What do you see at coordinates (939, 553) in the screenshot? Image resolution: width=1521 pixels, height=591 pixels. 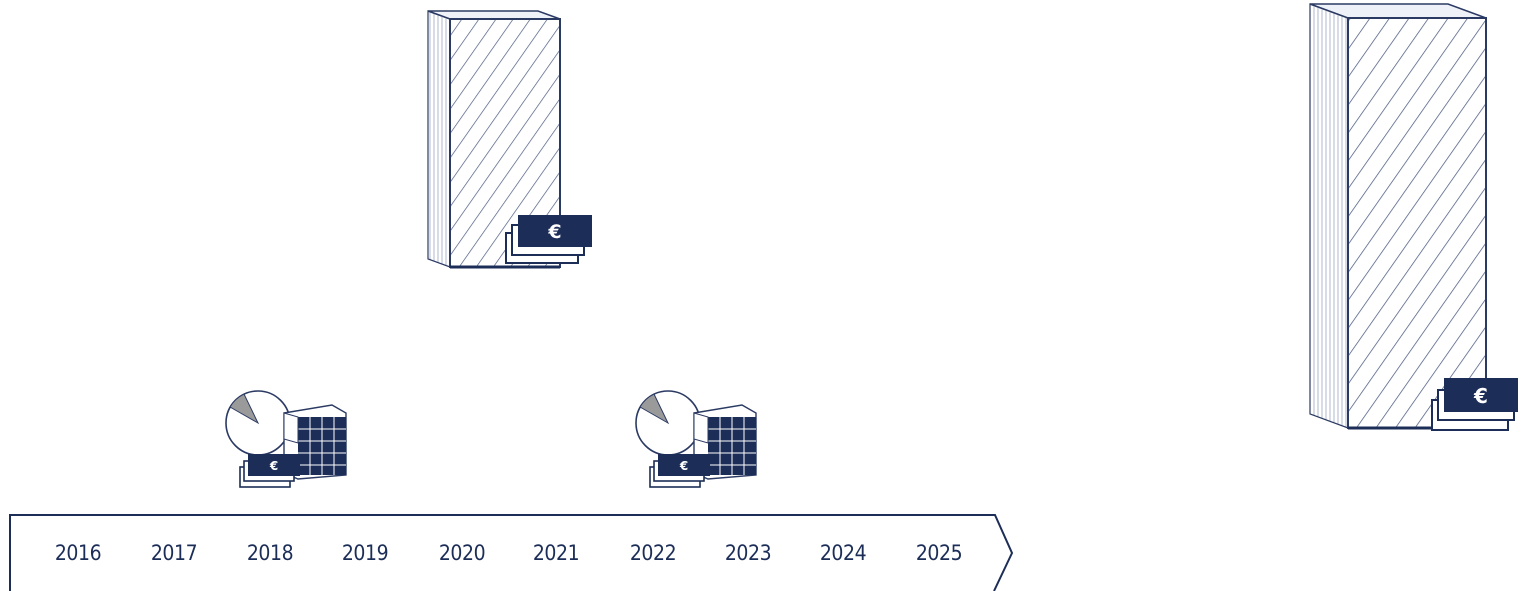 I see `year-label-2025: 2025` at bounding box center [939, 553].